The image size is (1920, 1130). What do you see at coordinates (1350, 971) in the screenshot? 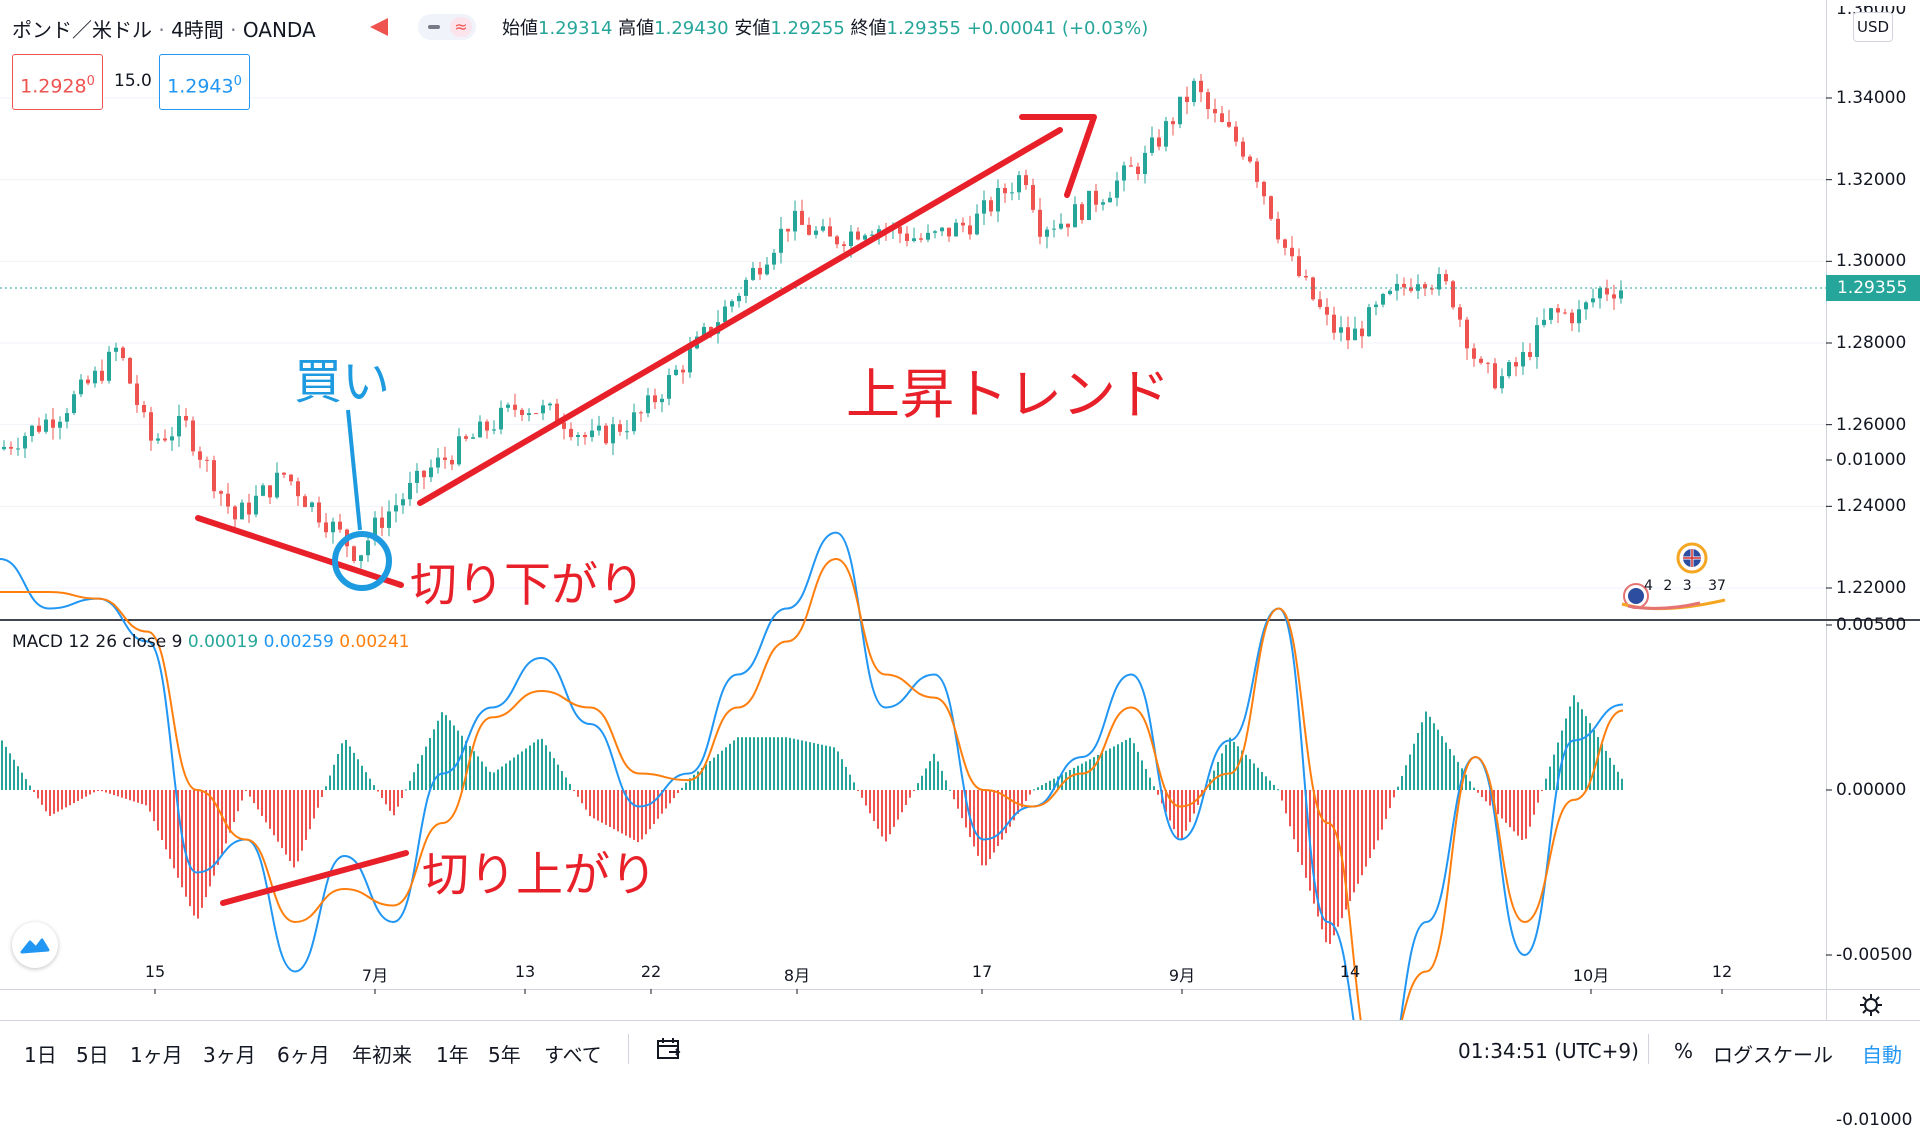
I see `time-axis-tick: 14` at bounding box center [1350, 971].